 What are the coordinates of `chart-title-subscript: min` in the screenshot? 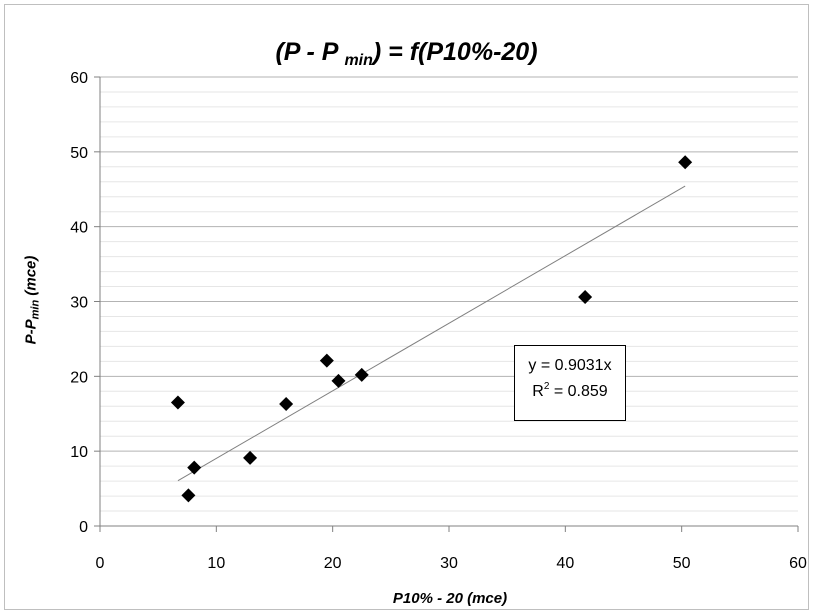 It's located at (358, 60).